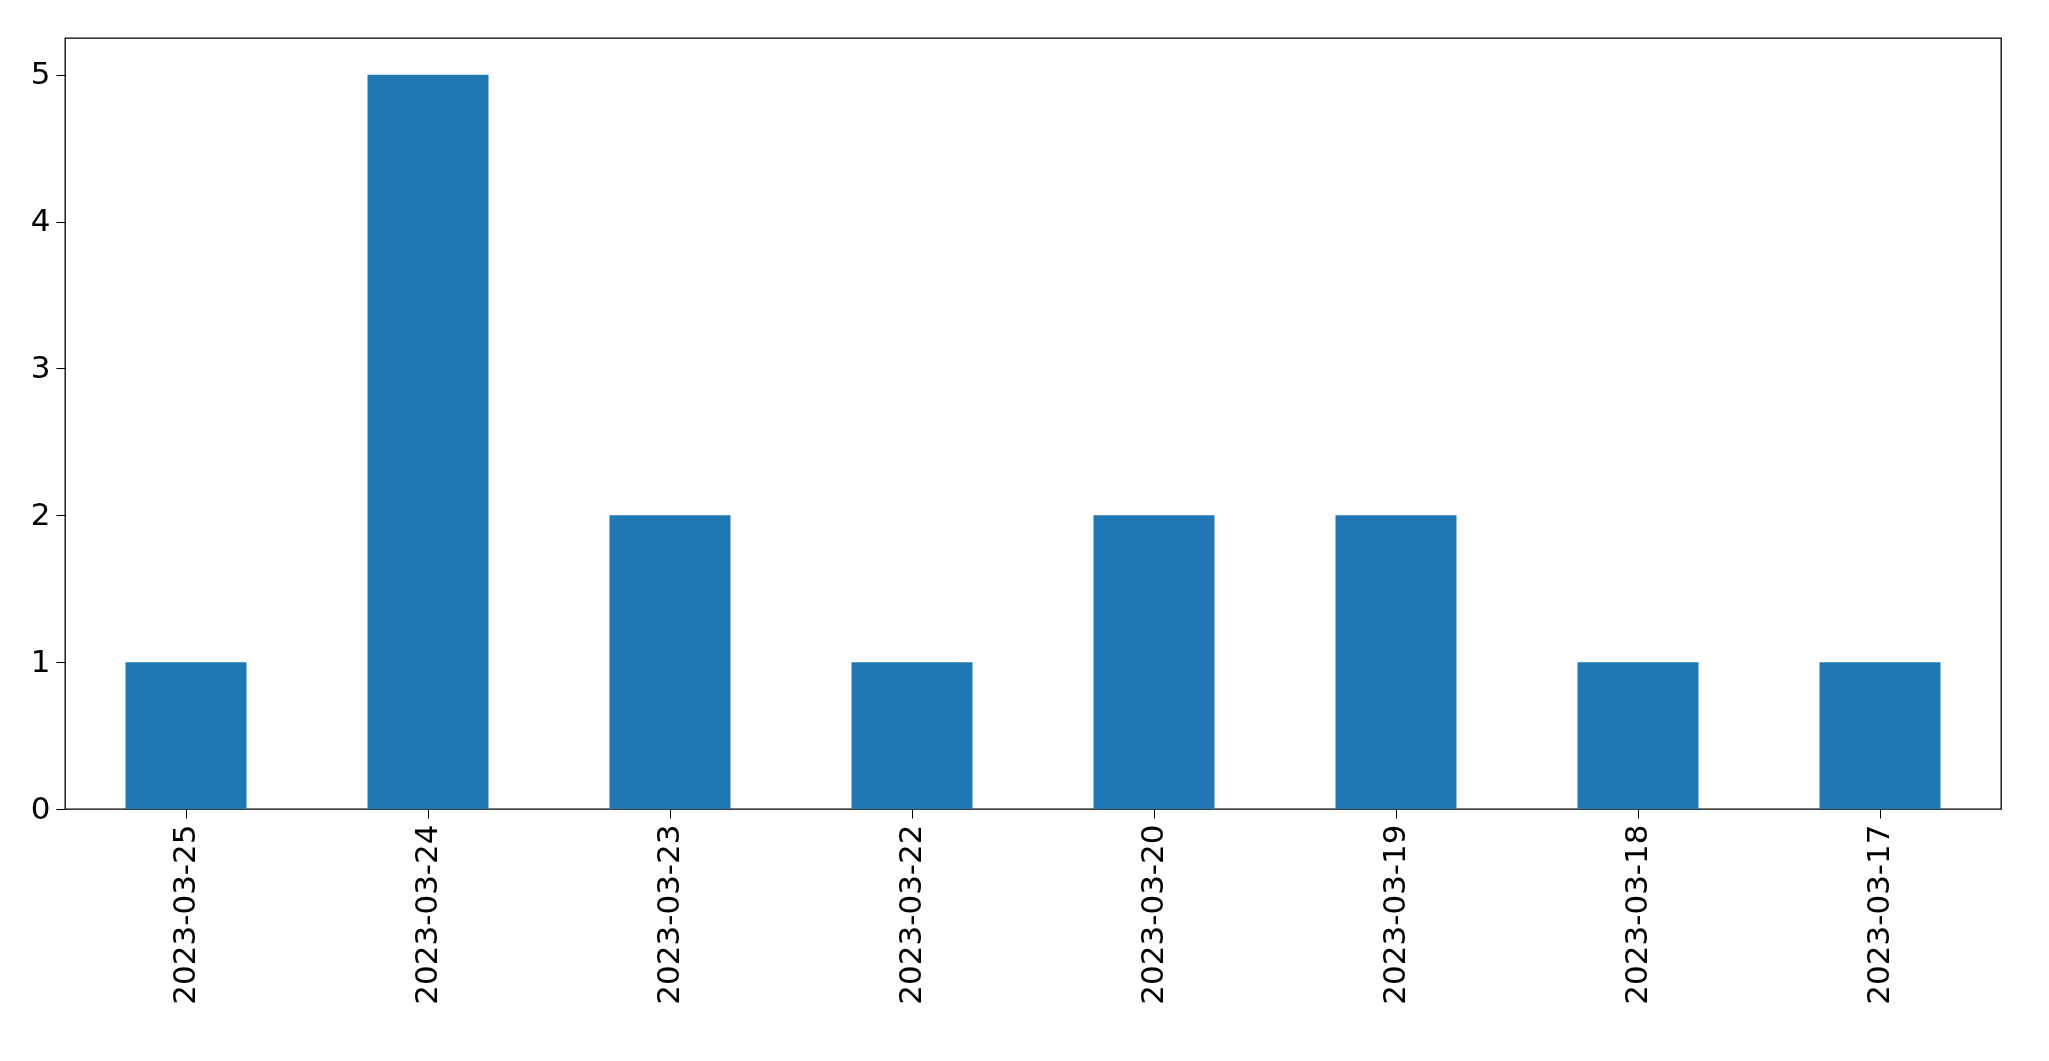 This screenshot has height=1061, width=2049. Describe the element at coordinates (184, 914) in the screenshot. I see `x-tick-label: 2023-03-25` at that location.